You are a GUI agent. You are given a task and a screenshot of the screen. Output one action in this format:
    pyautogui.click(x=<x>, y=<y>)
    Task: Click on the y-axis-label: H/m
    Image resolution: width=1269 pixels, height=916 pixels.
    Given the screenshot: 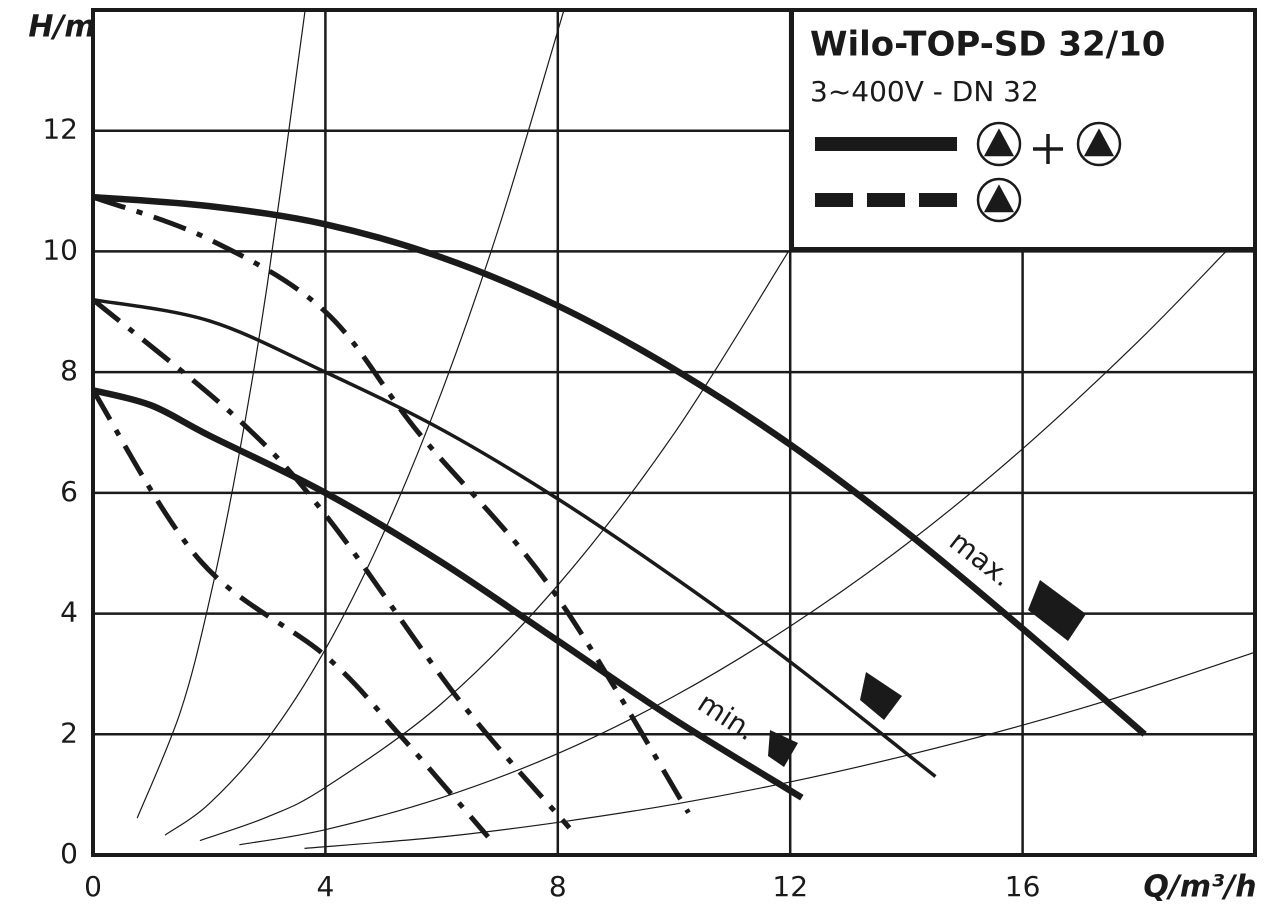 What is the action you would take?
    pyautogui.click(x=61, y=27)
    